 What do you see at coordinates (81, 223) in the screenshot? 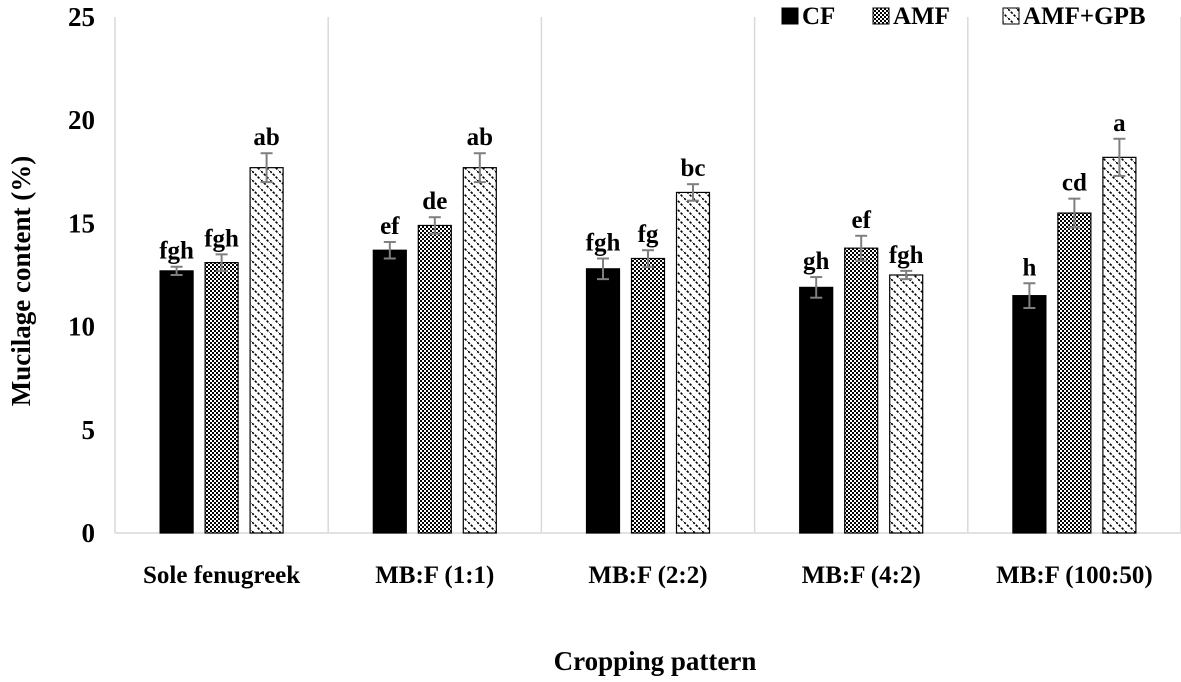
I see `y-tick-label: 15` at bounding box center [81, 223].